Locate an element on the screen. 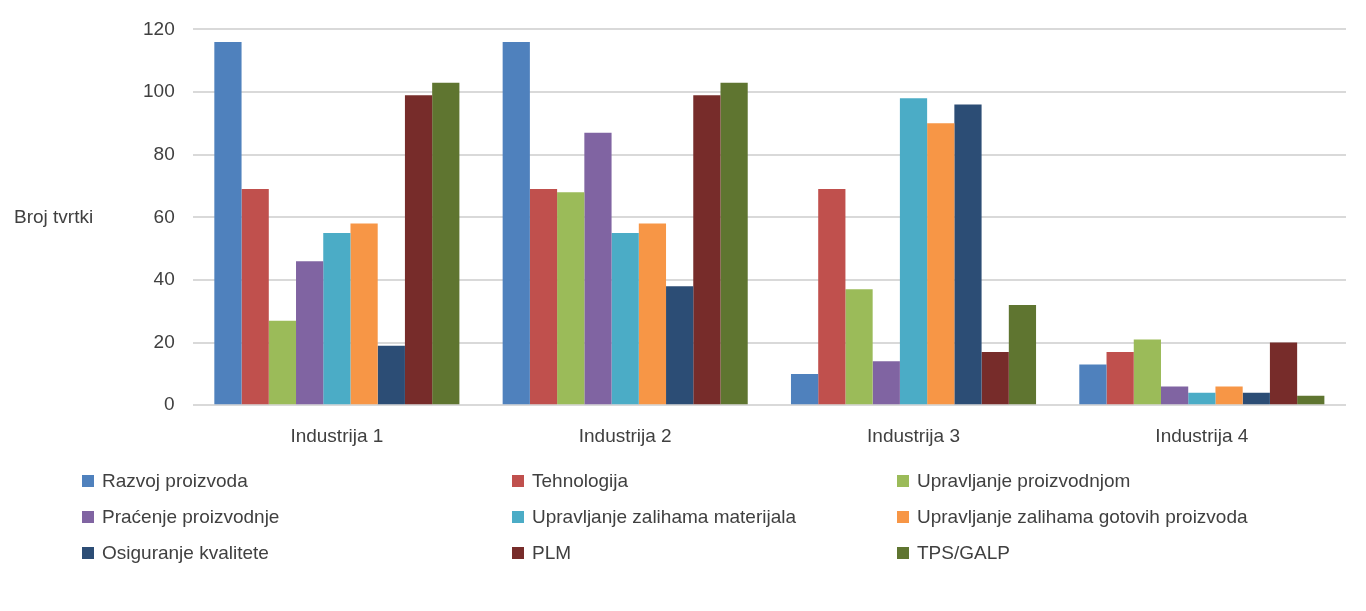 The image size is (1366, 611). y-tick-label: 0 is located at coordinates (169, 404).